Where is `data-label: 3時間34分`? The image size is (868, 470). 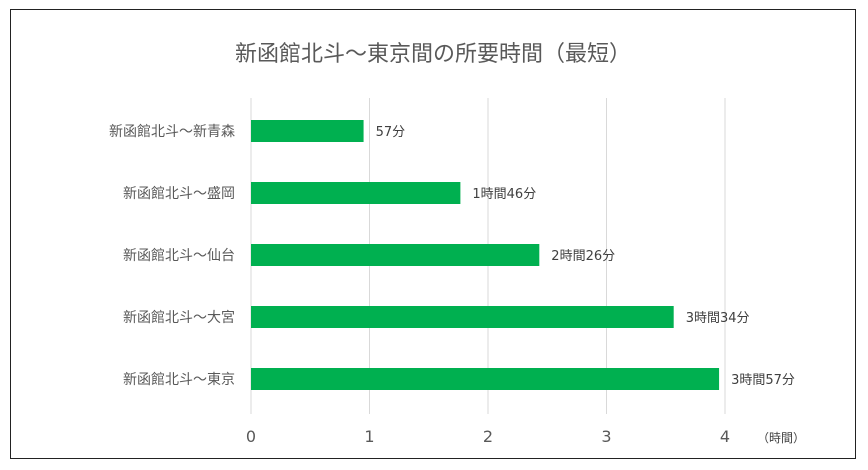
data-label: 3時間34分 is located at coordinates (718, 318).